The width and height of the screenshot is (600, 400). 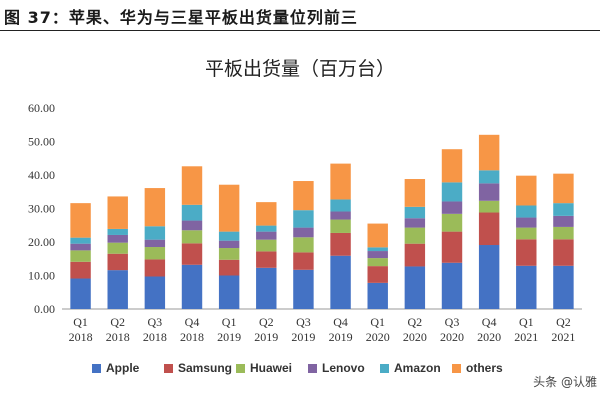 I want to click on watermark-text: 头条 @认雅, so click(x=565, y=381).